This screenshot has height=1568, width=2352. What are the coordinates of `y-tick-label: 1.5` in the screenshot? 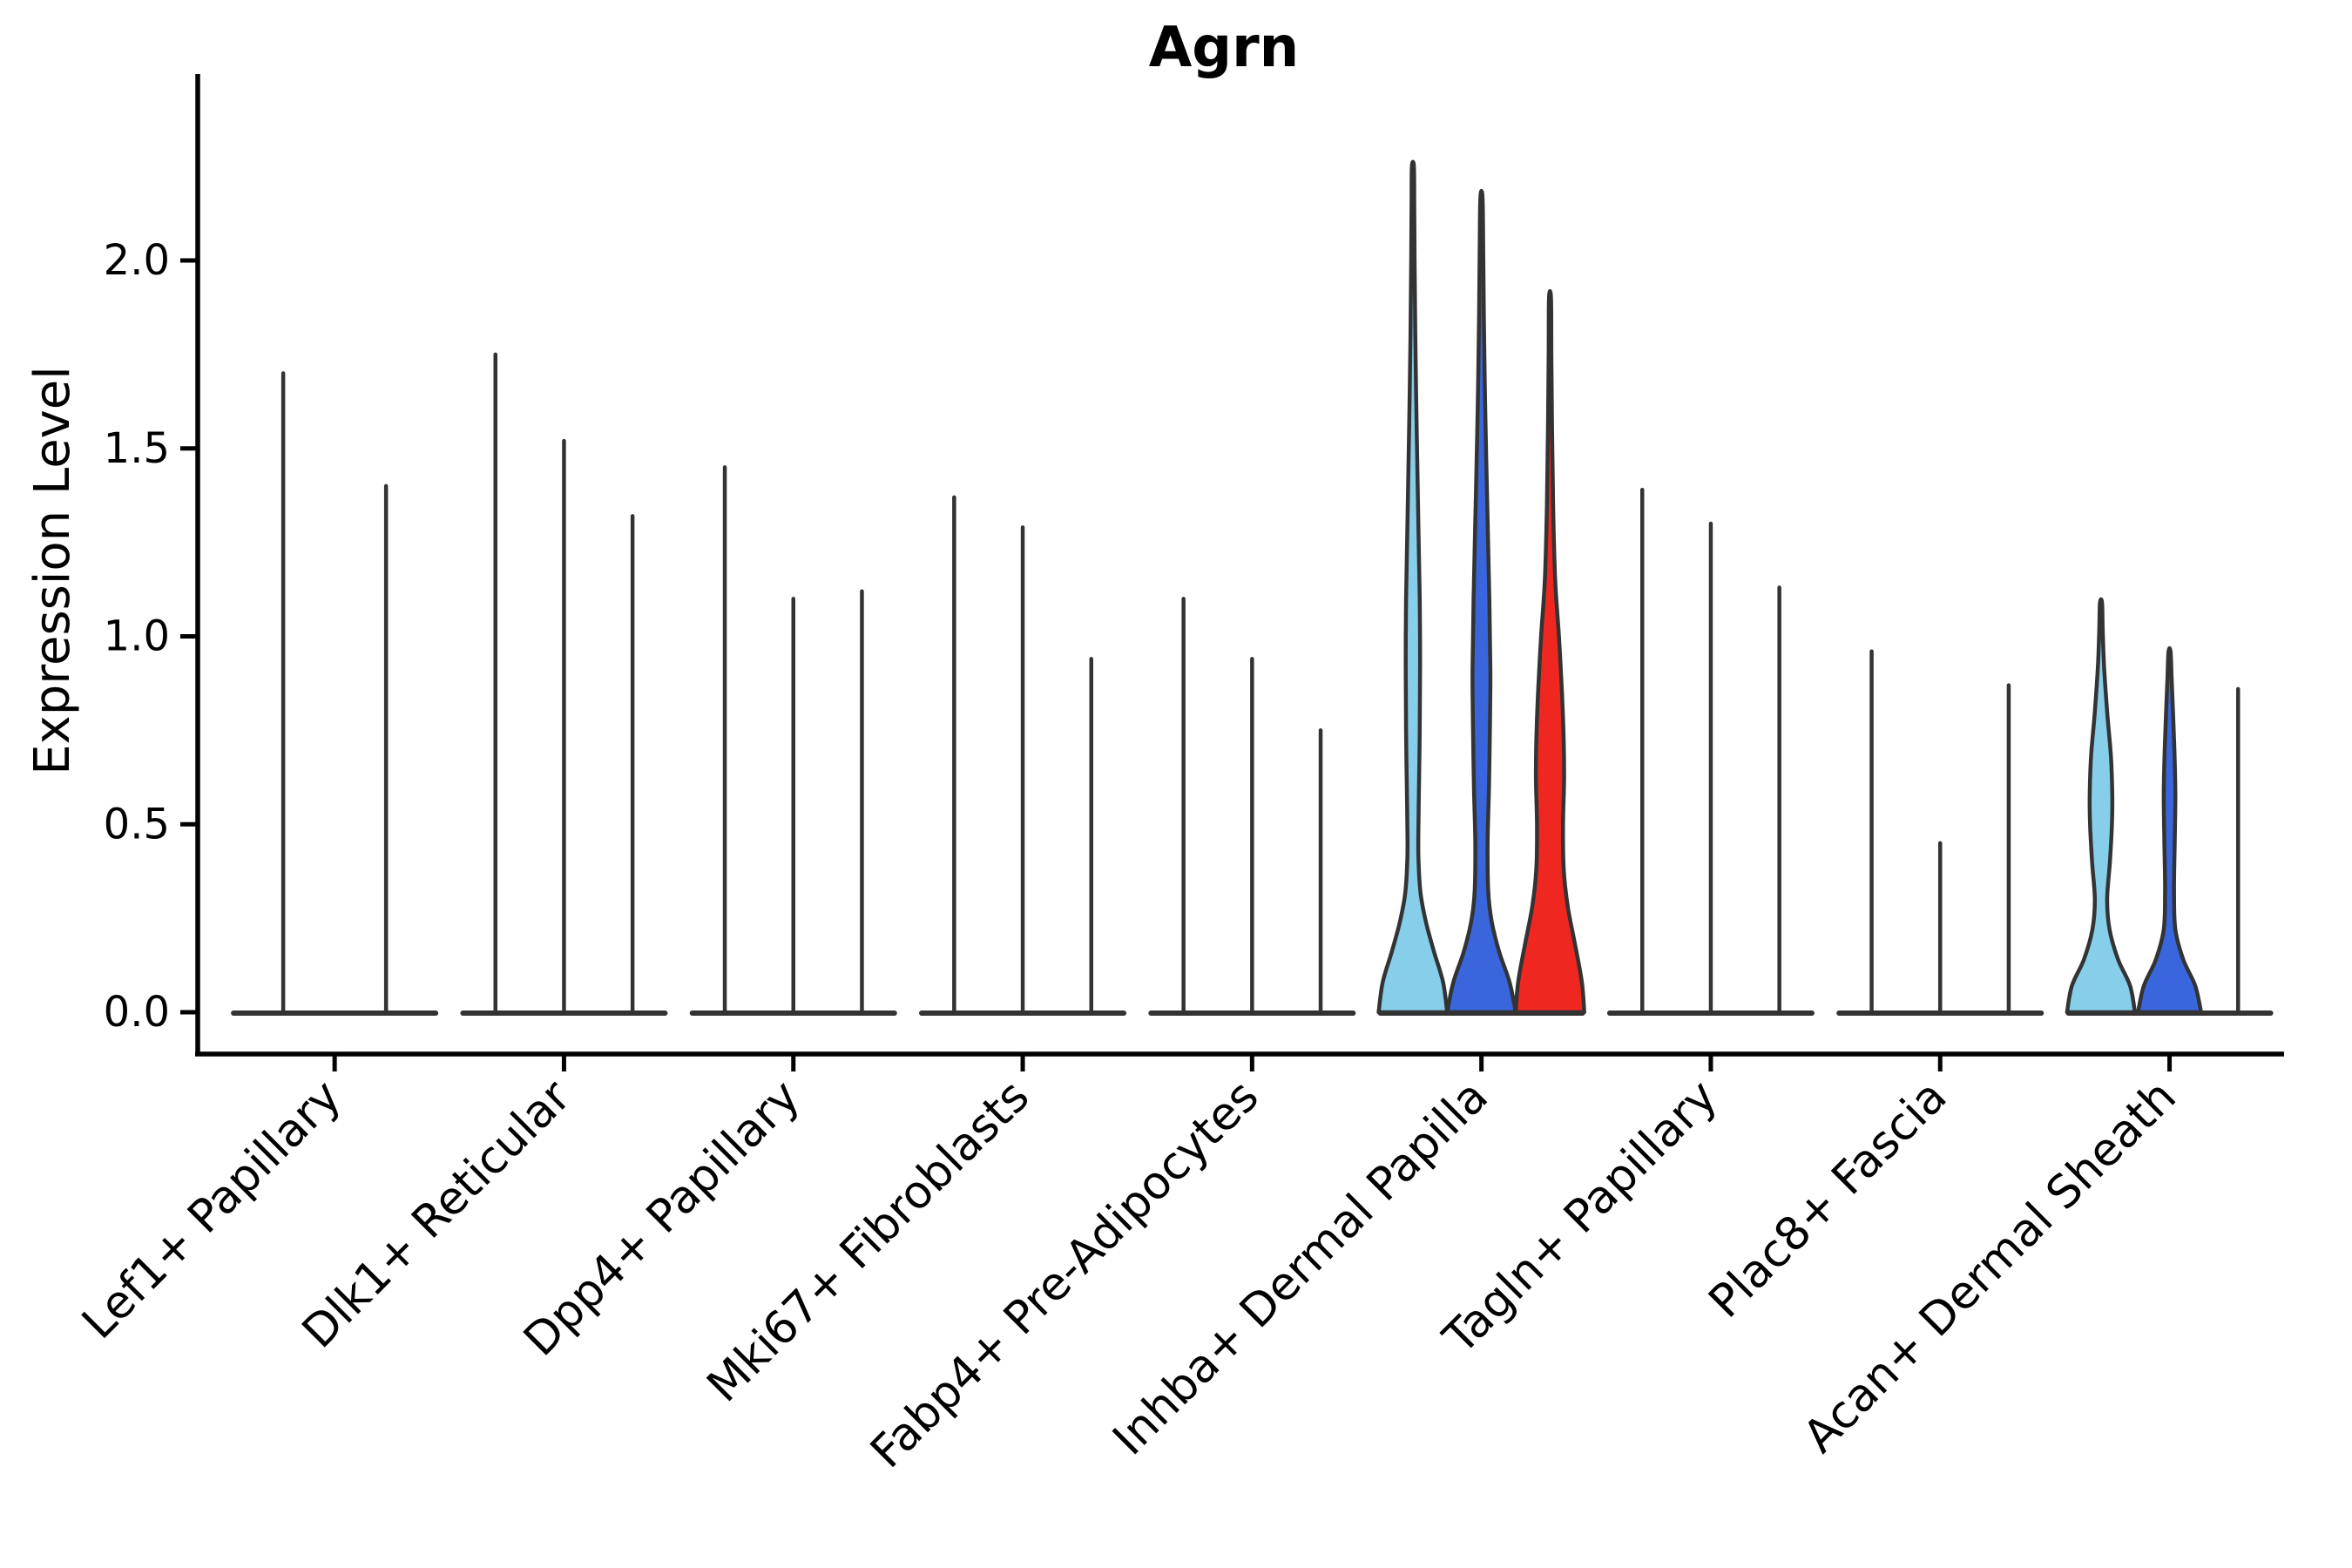 It's located at (137, 448).